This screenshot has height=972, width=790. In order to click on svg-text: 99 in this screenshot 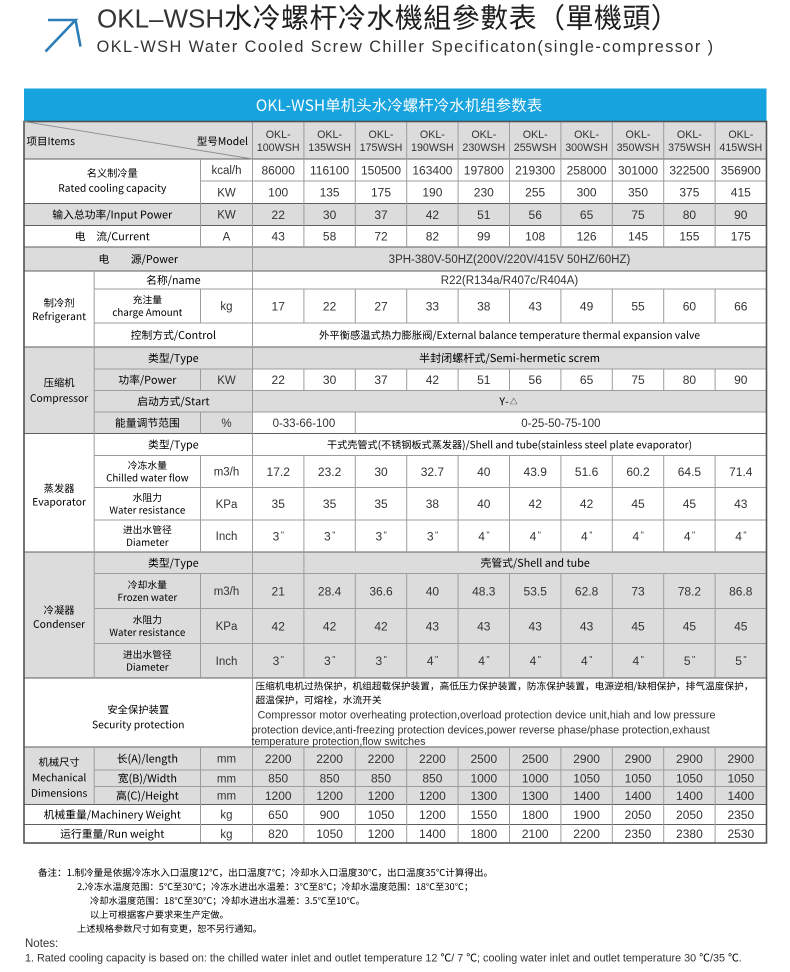, I will do `click(484, 237)`.